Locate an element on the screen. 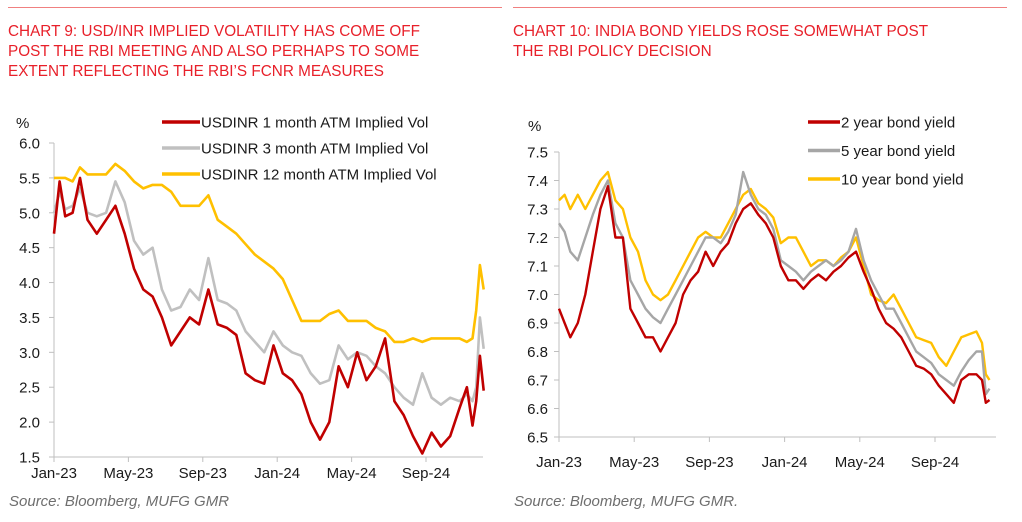 Image resolution: width=1022 pixels, height=522 pixels. y-tick-label: 1.5 is located at coordinates (29, 458).